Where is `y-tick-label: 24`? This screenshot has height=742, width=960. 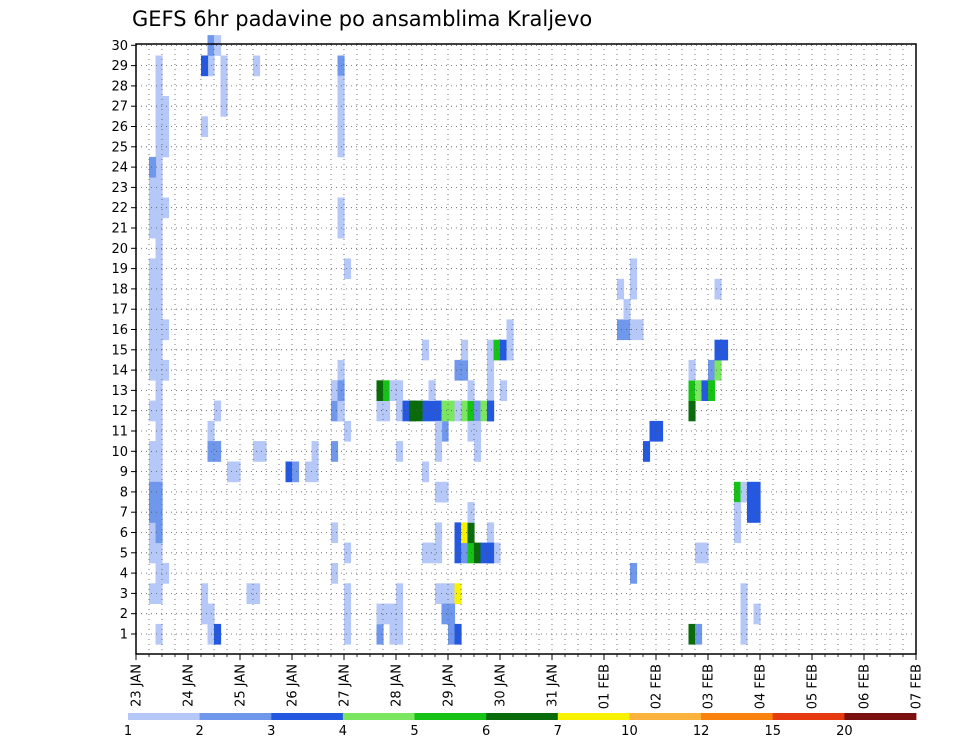
y-tick-label: 24 is located at coordinates (119, 168).